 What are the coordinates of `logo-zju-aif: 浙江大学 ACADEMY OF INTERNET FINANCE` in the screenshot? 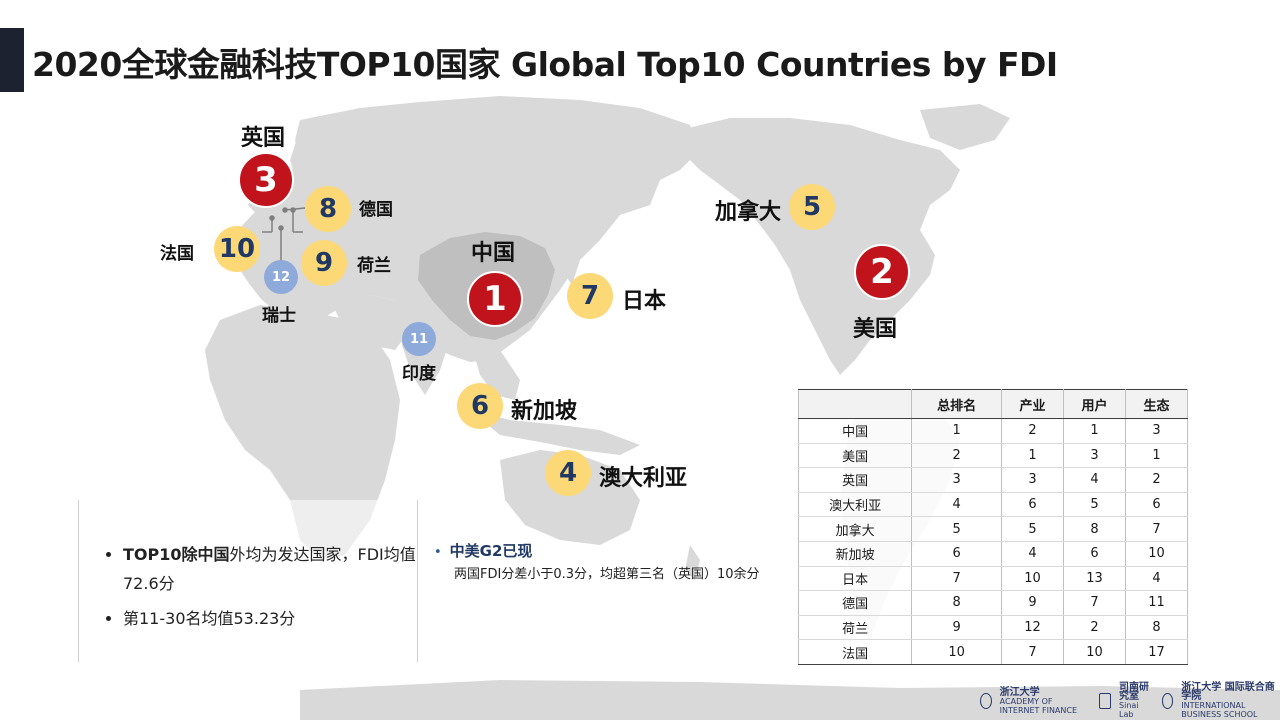 It's located at (1045, 701).